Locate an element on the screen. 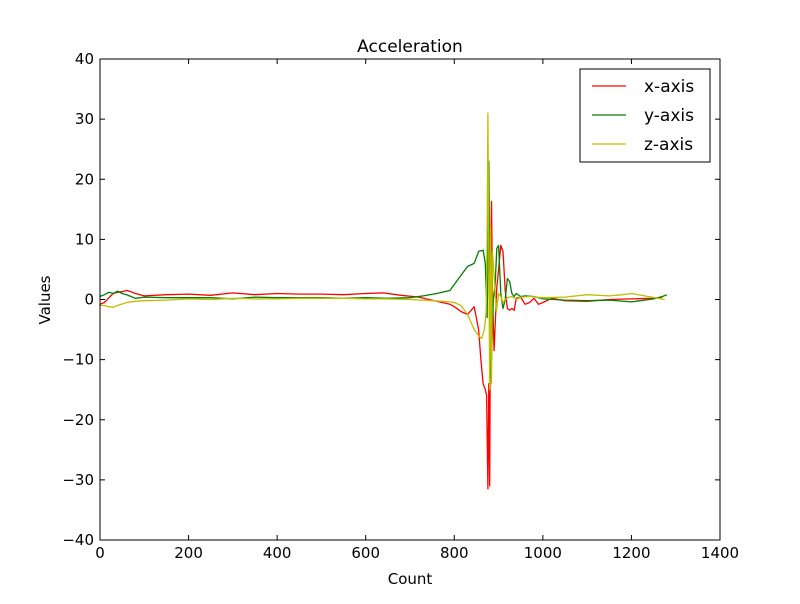 Image resolution: width=800 pixels, height=604 pixels. x-tick-label: 1000 is located at coordinates (543, 553).